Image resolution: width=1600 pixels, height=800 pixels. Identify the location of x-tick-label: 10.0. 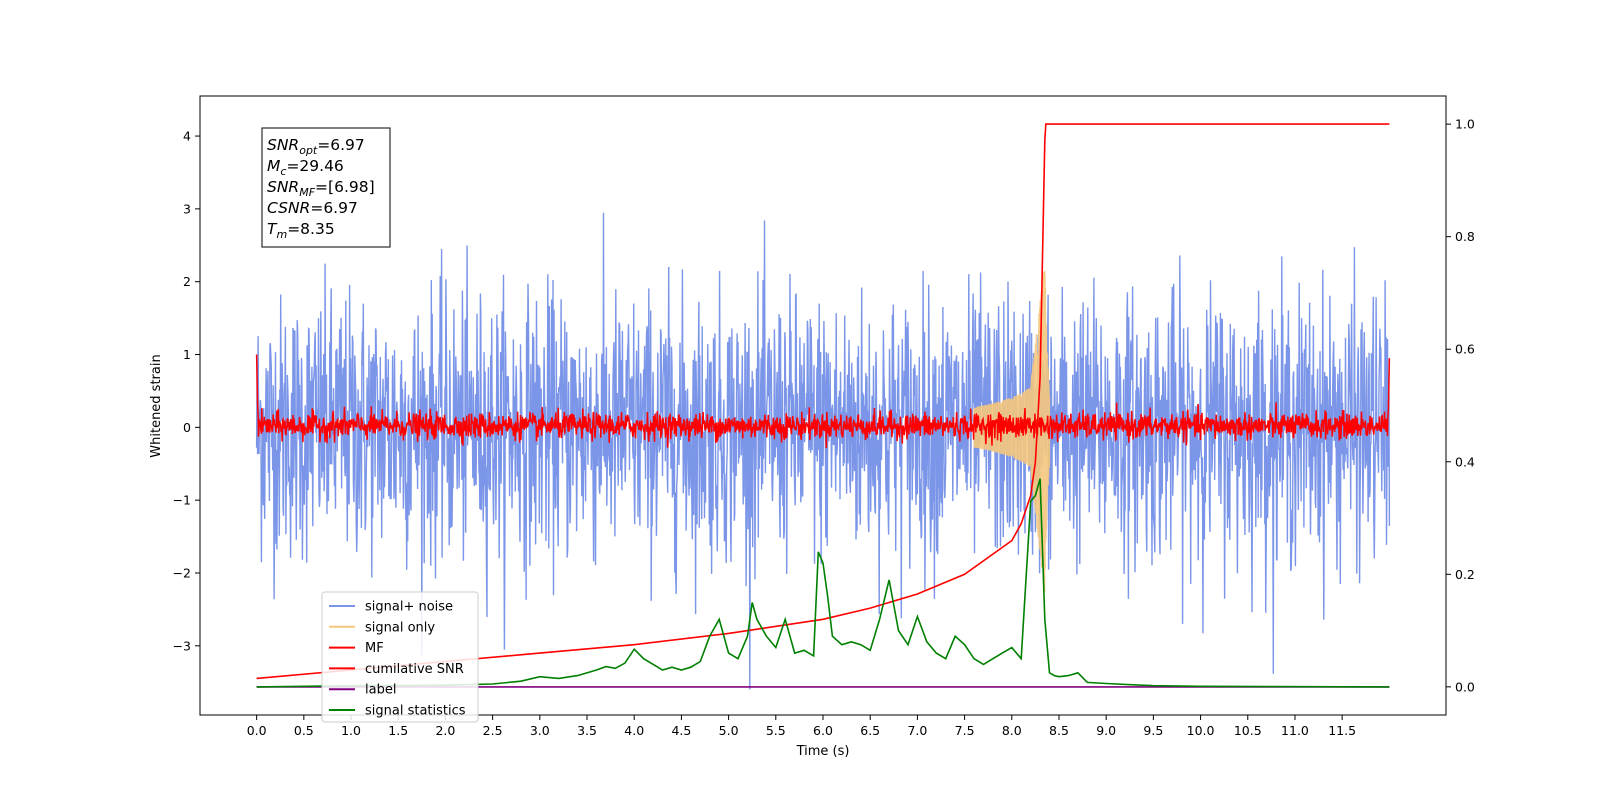
(1201, 730).